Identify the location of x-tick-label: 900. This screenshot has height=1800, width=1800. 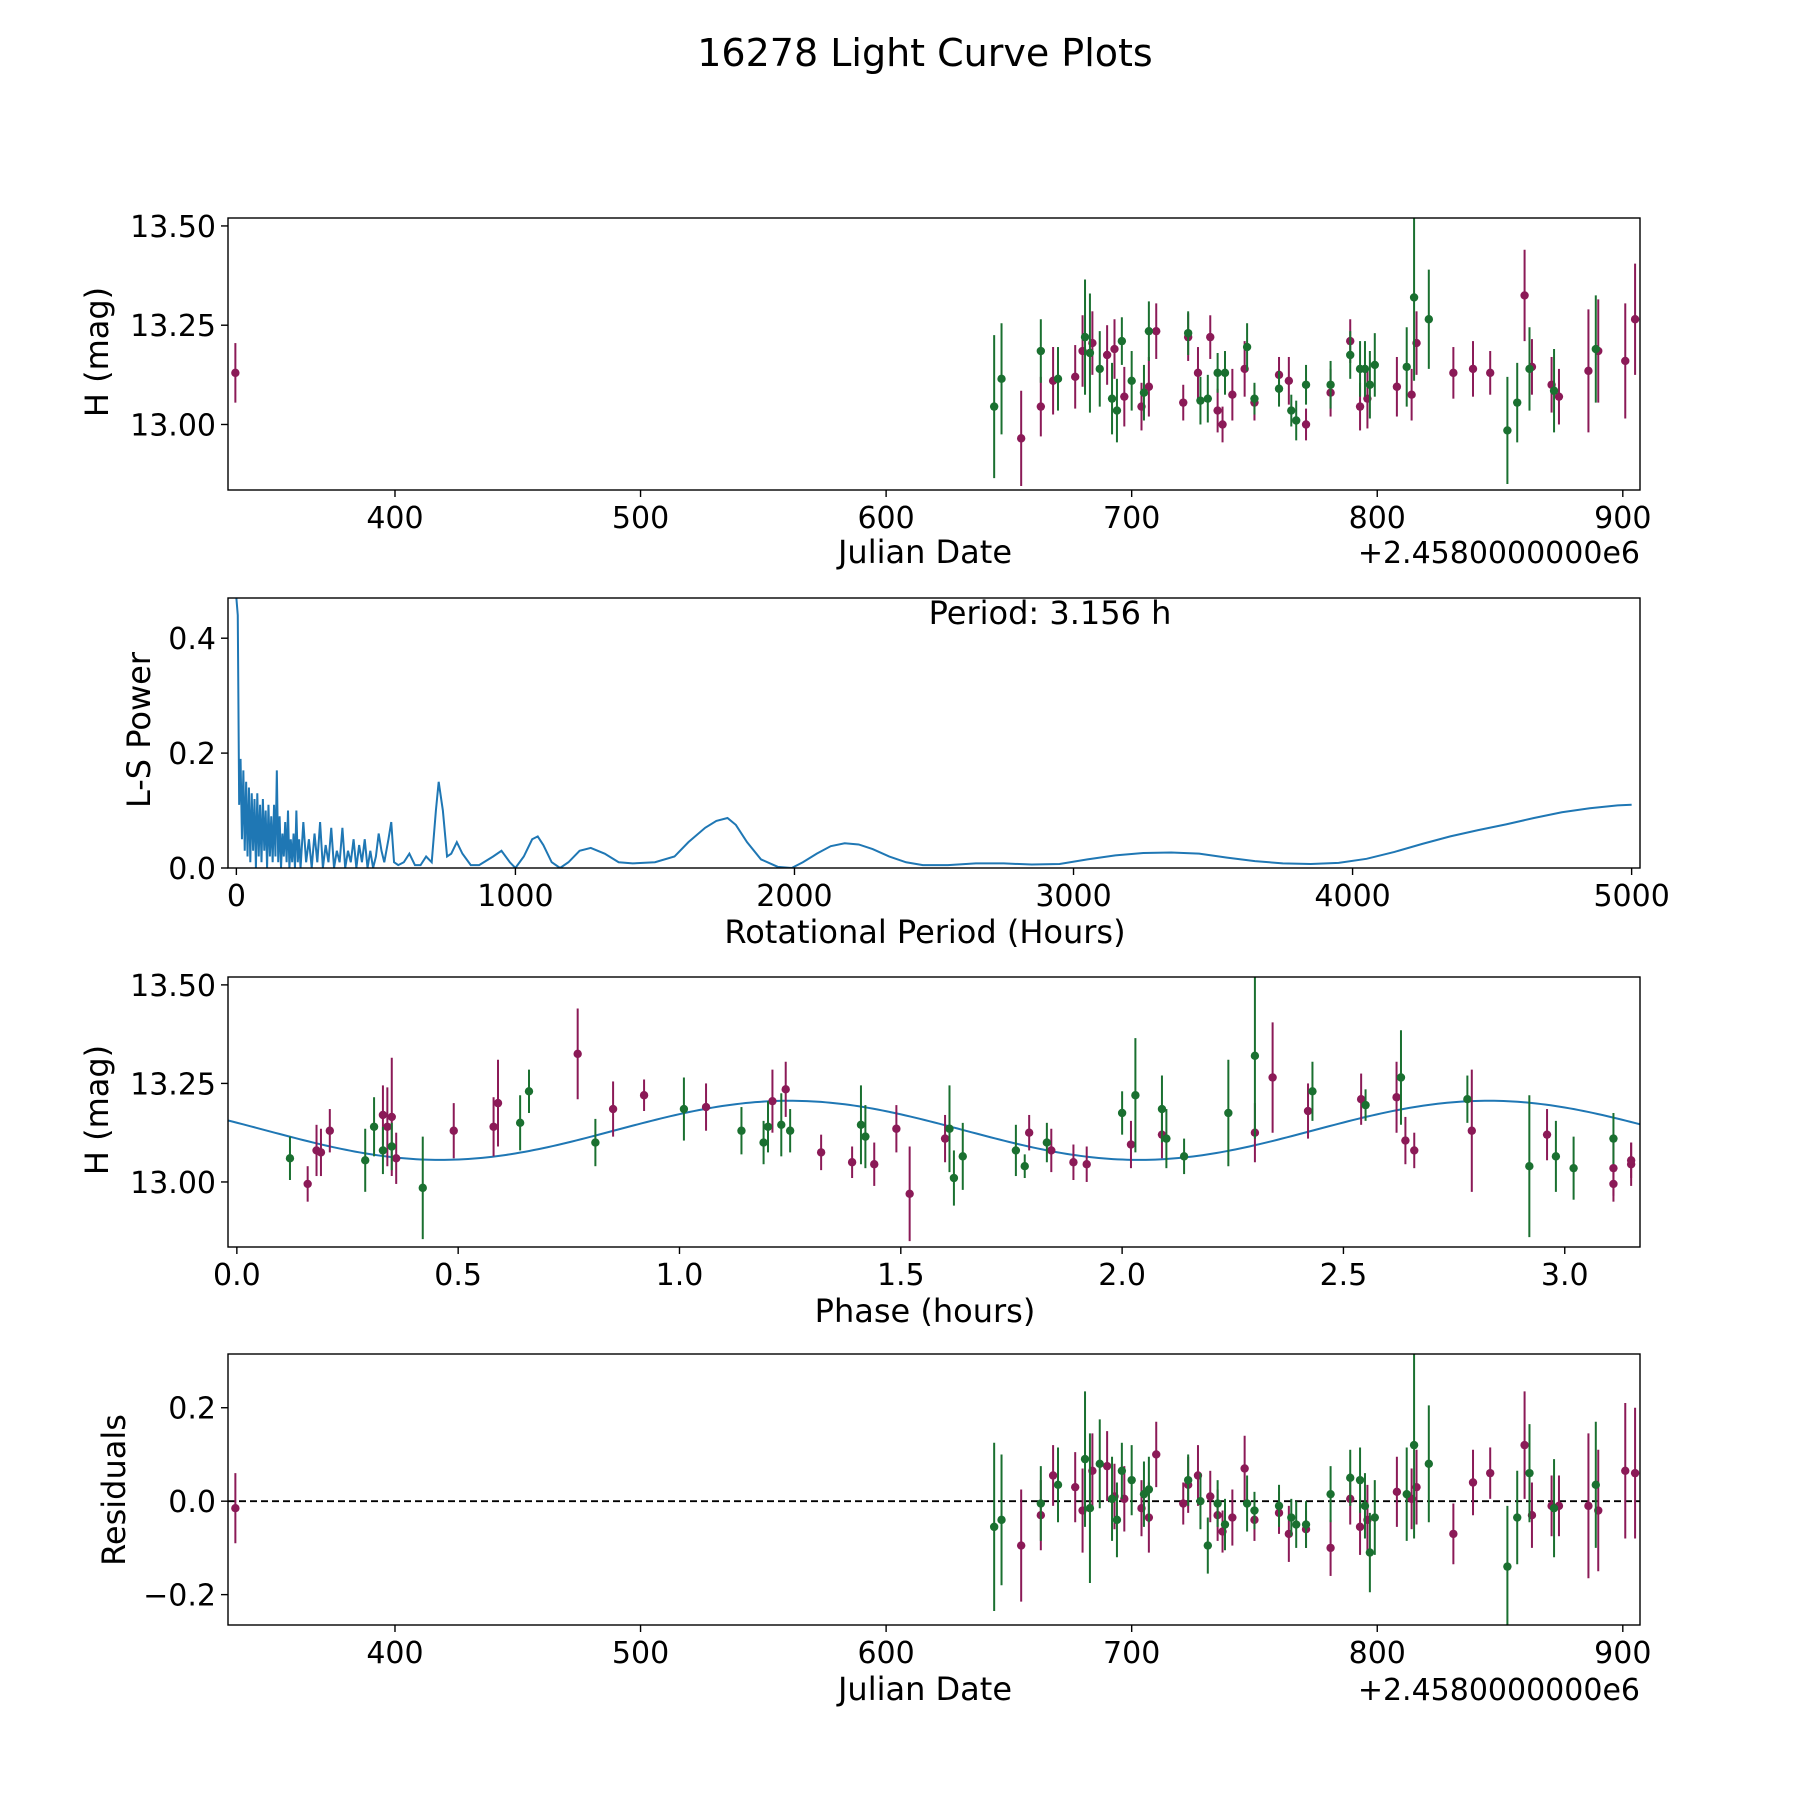
(1622, 518).